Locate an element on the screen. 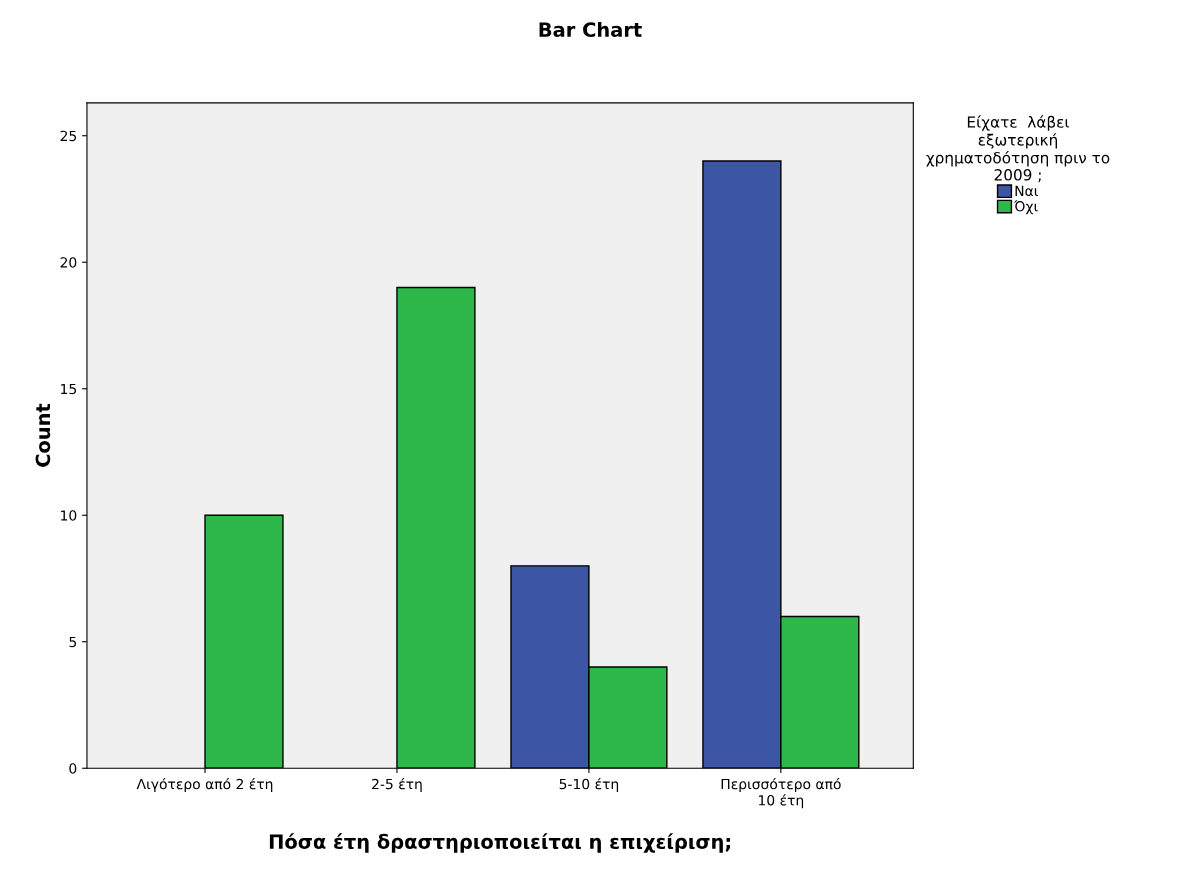  y-tick-label: 25 is located at coordinates (68, 136).